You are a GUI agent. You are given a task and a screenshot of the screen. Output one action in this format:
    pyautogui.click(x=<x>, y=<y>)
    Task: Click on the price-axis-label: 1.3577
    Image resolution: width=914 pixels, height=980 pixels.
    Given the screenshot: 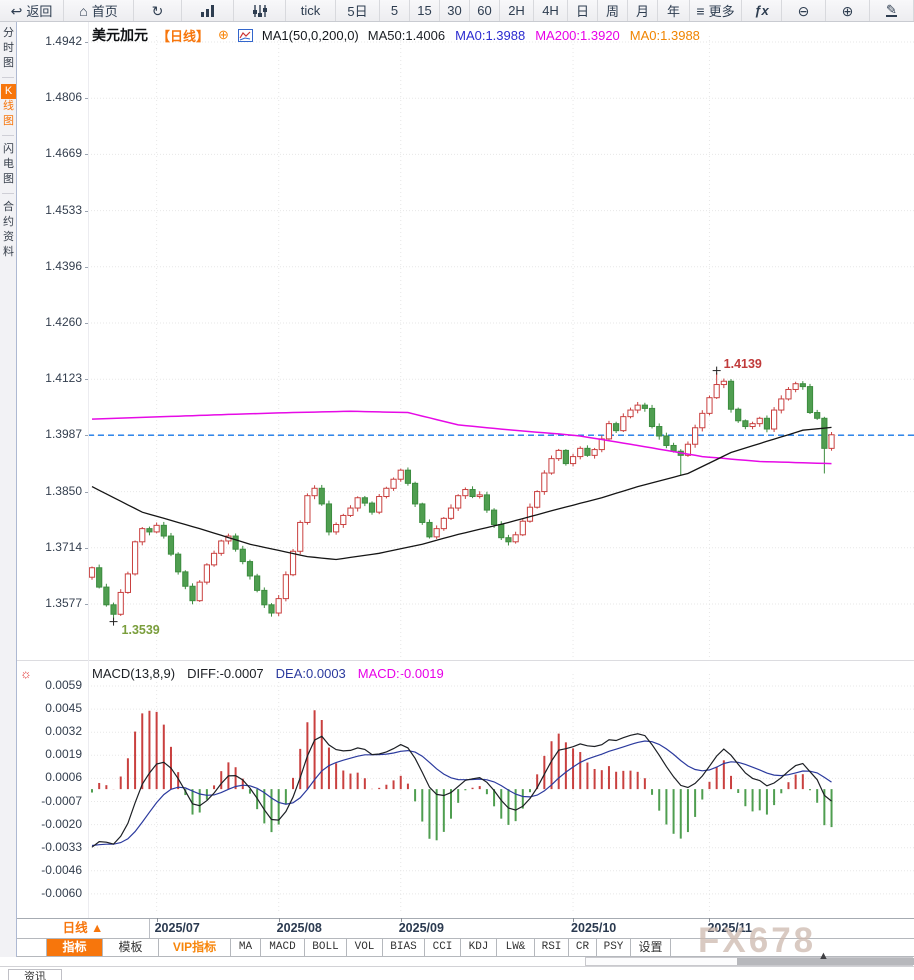 What is the action you would take?
    pyautogui.click(x=63, y=603)
    